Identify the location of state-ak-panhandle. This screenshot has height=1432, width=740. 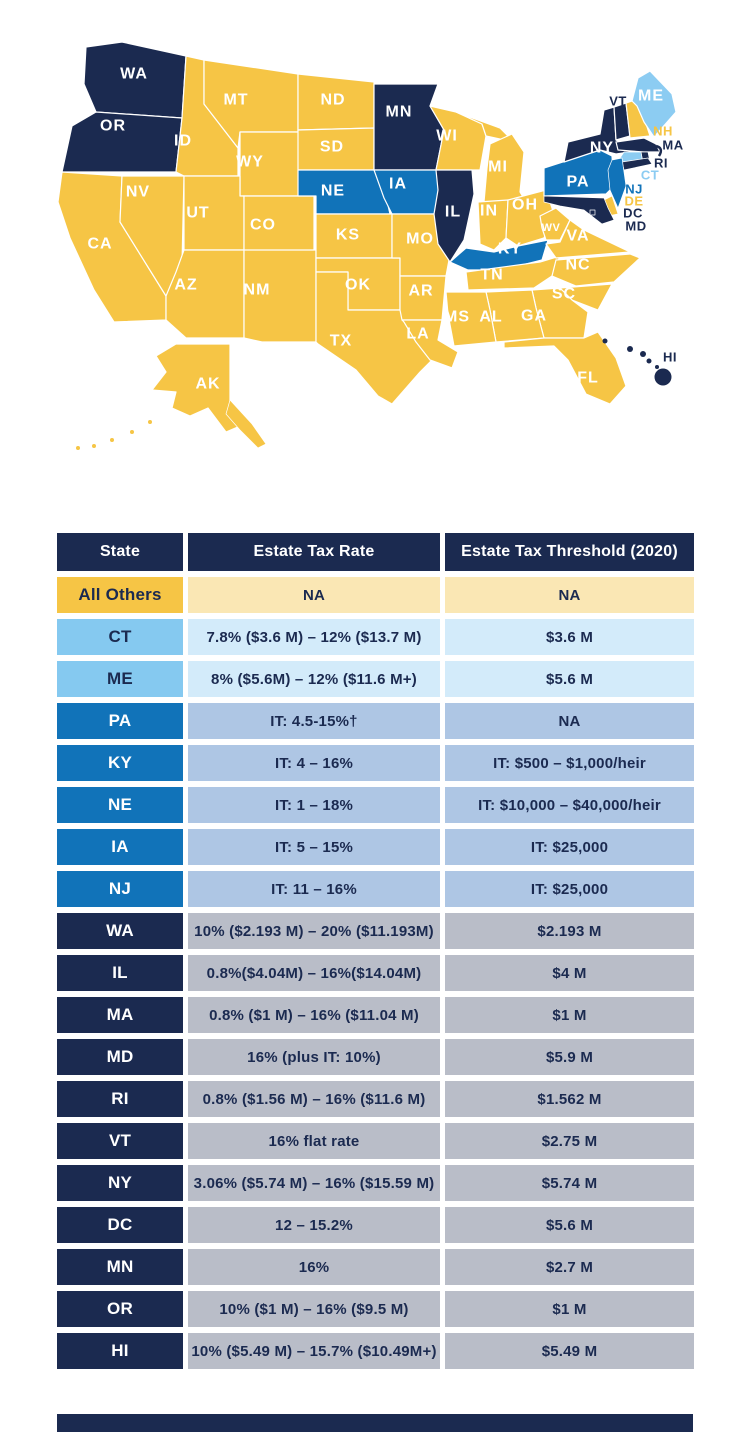
(246, 424).